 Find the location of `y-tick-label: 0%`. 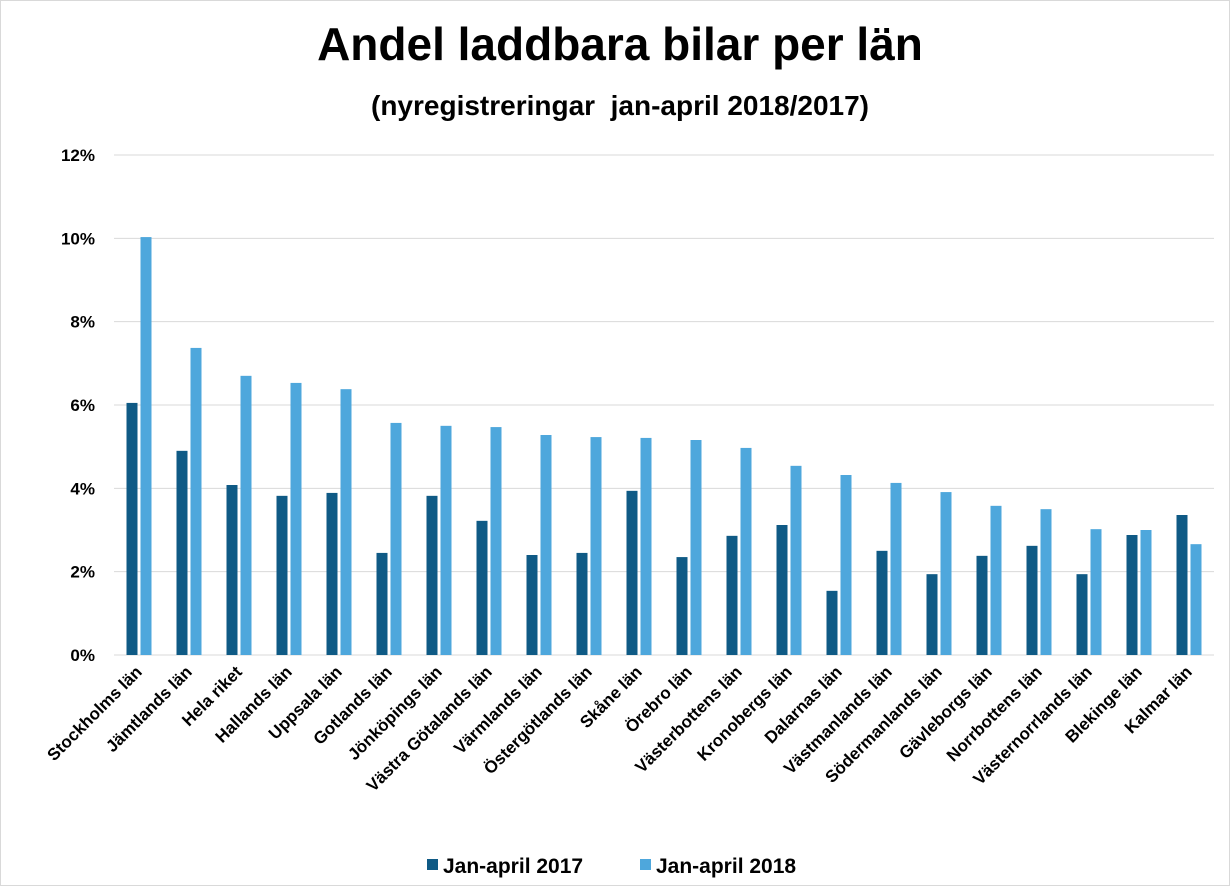

y-tick-label: 0% is located at coordinates (82, 655).